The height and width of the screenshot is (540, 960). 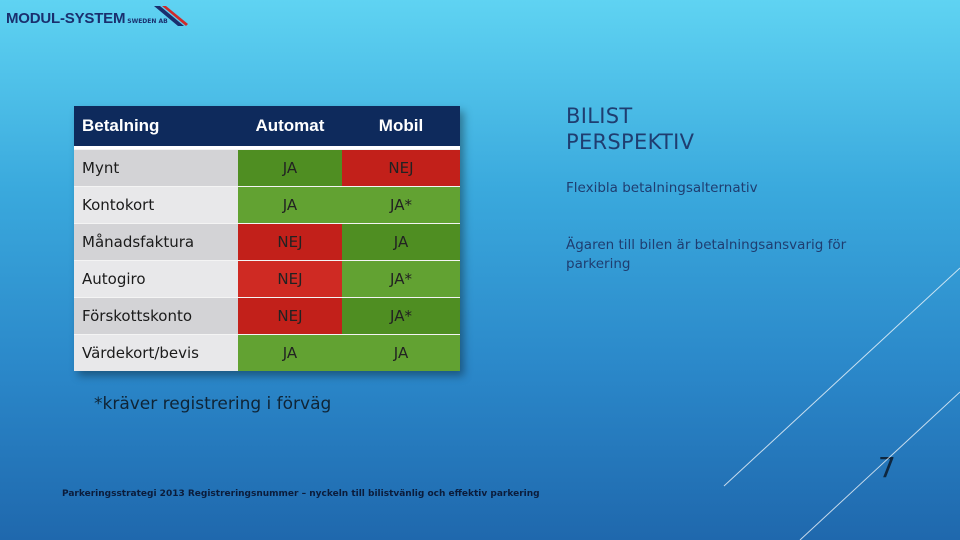 I want to click on table-row: Förskottskonto NEJ JA*, so click(x=267, y=315).